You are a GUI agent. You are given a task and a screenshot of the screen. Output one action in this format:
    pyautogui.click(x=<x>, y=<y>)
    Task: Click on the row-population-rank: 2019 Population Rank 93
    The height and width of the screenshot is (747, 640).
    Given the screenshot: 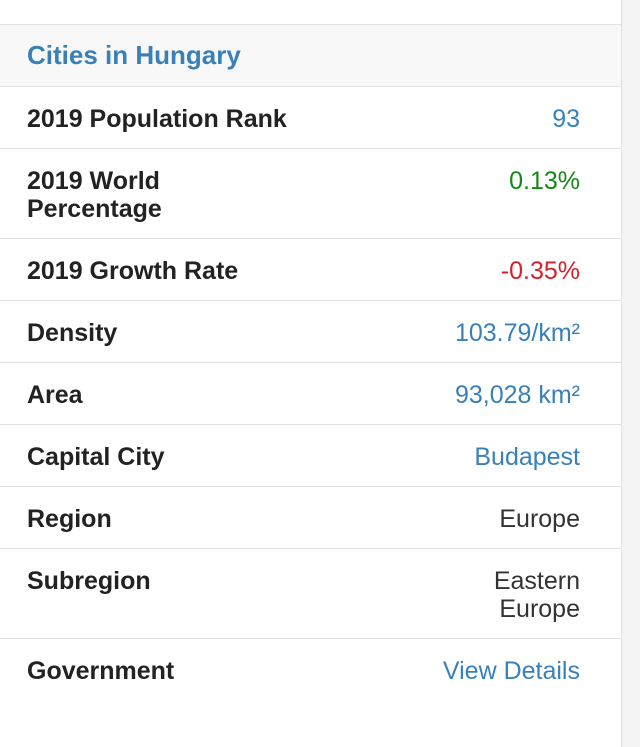 What is the action you would take?
    pyautogui.click(x=310, y=118)
    